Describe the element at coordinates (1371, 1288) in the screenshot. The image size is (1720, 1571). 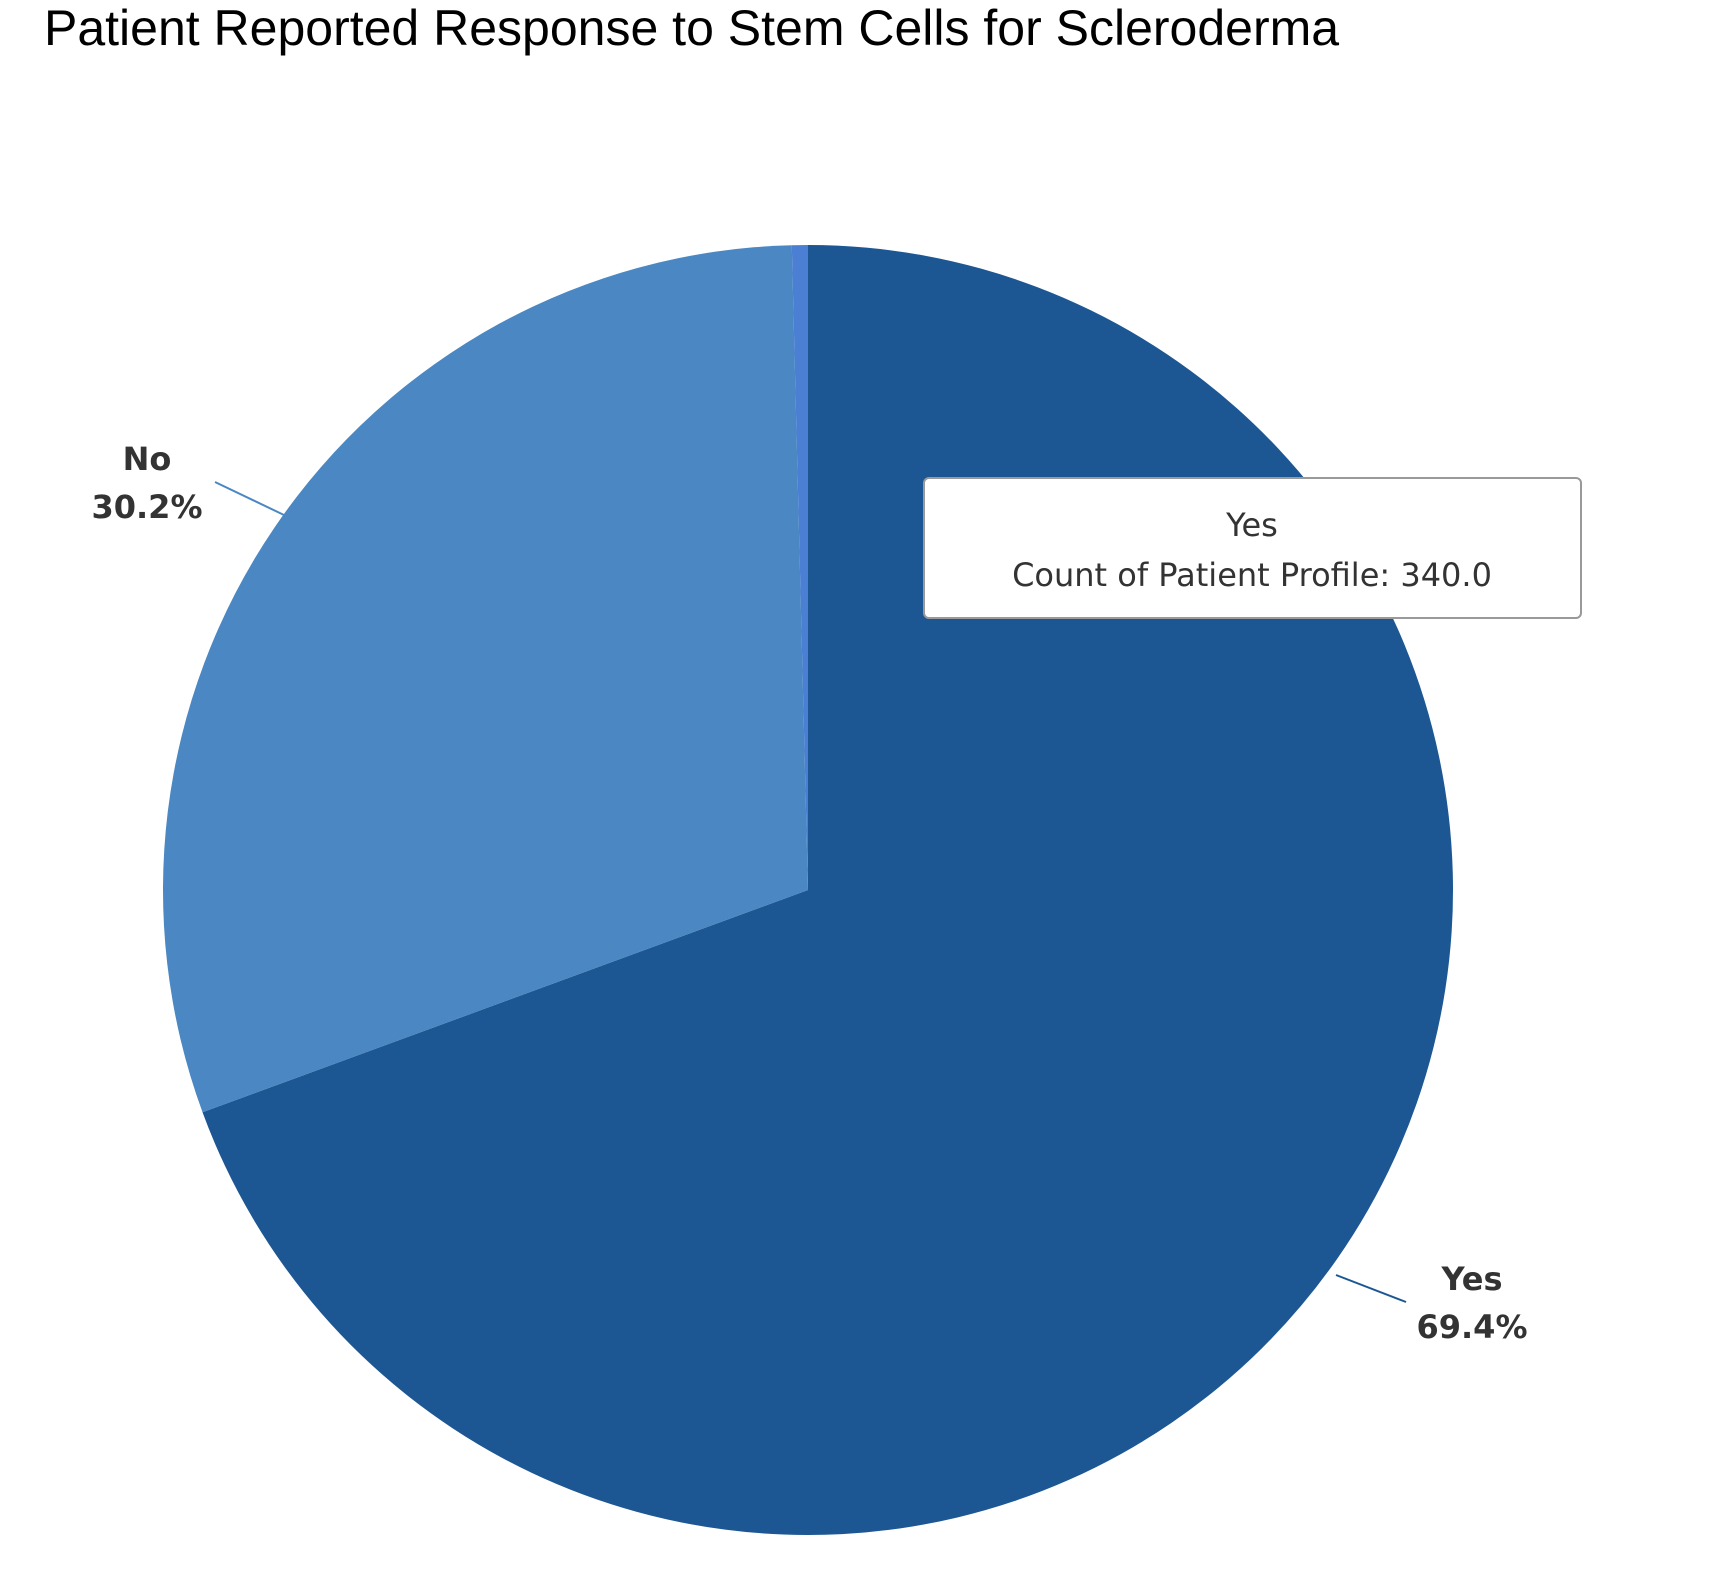
I see `leader-line-yes` at that location.